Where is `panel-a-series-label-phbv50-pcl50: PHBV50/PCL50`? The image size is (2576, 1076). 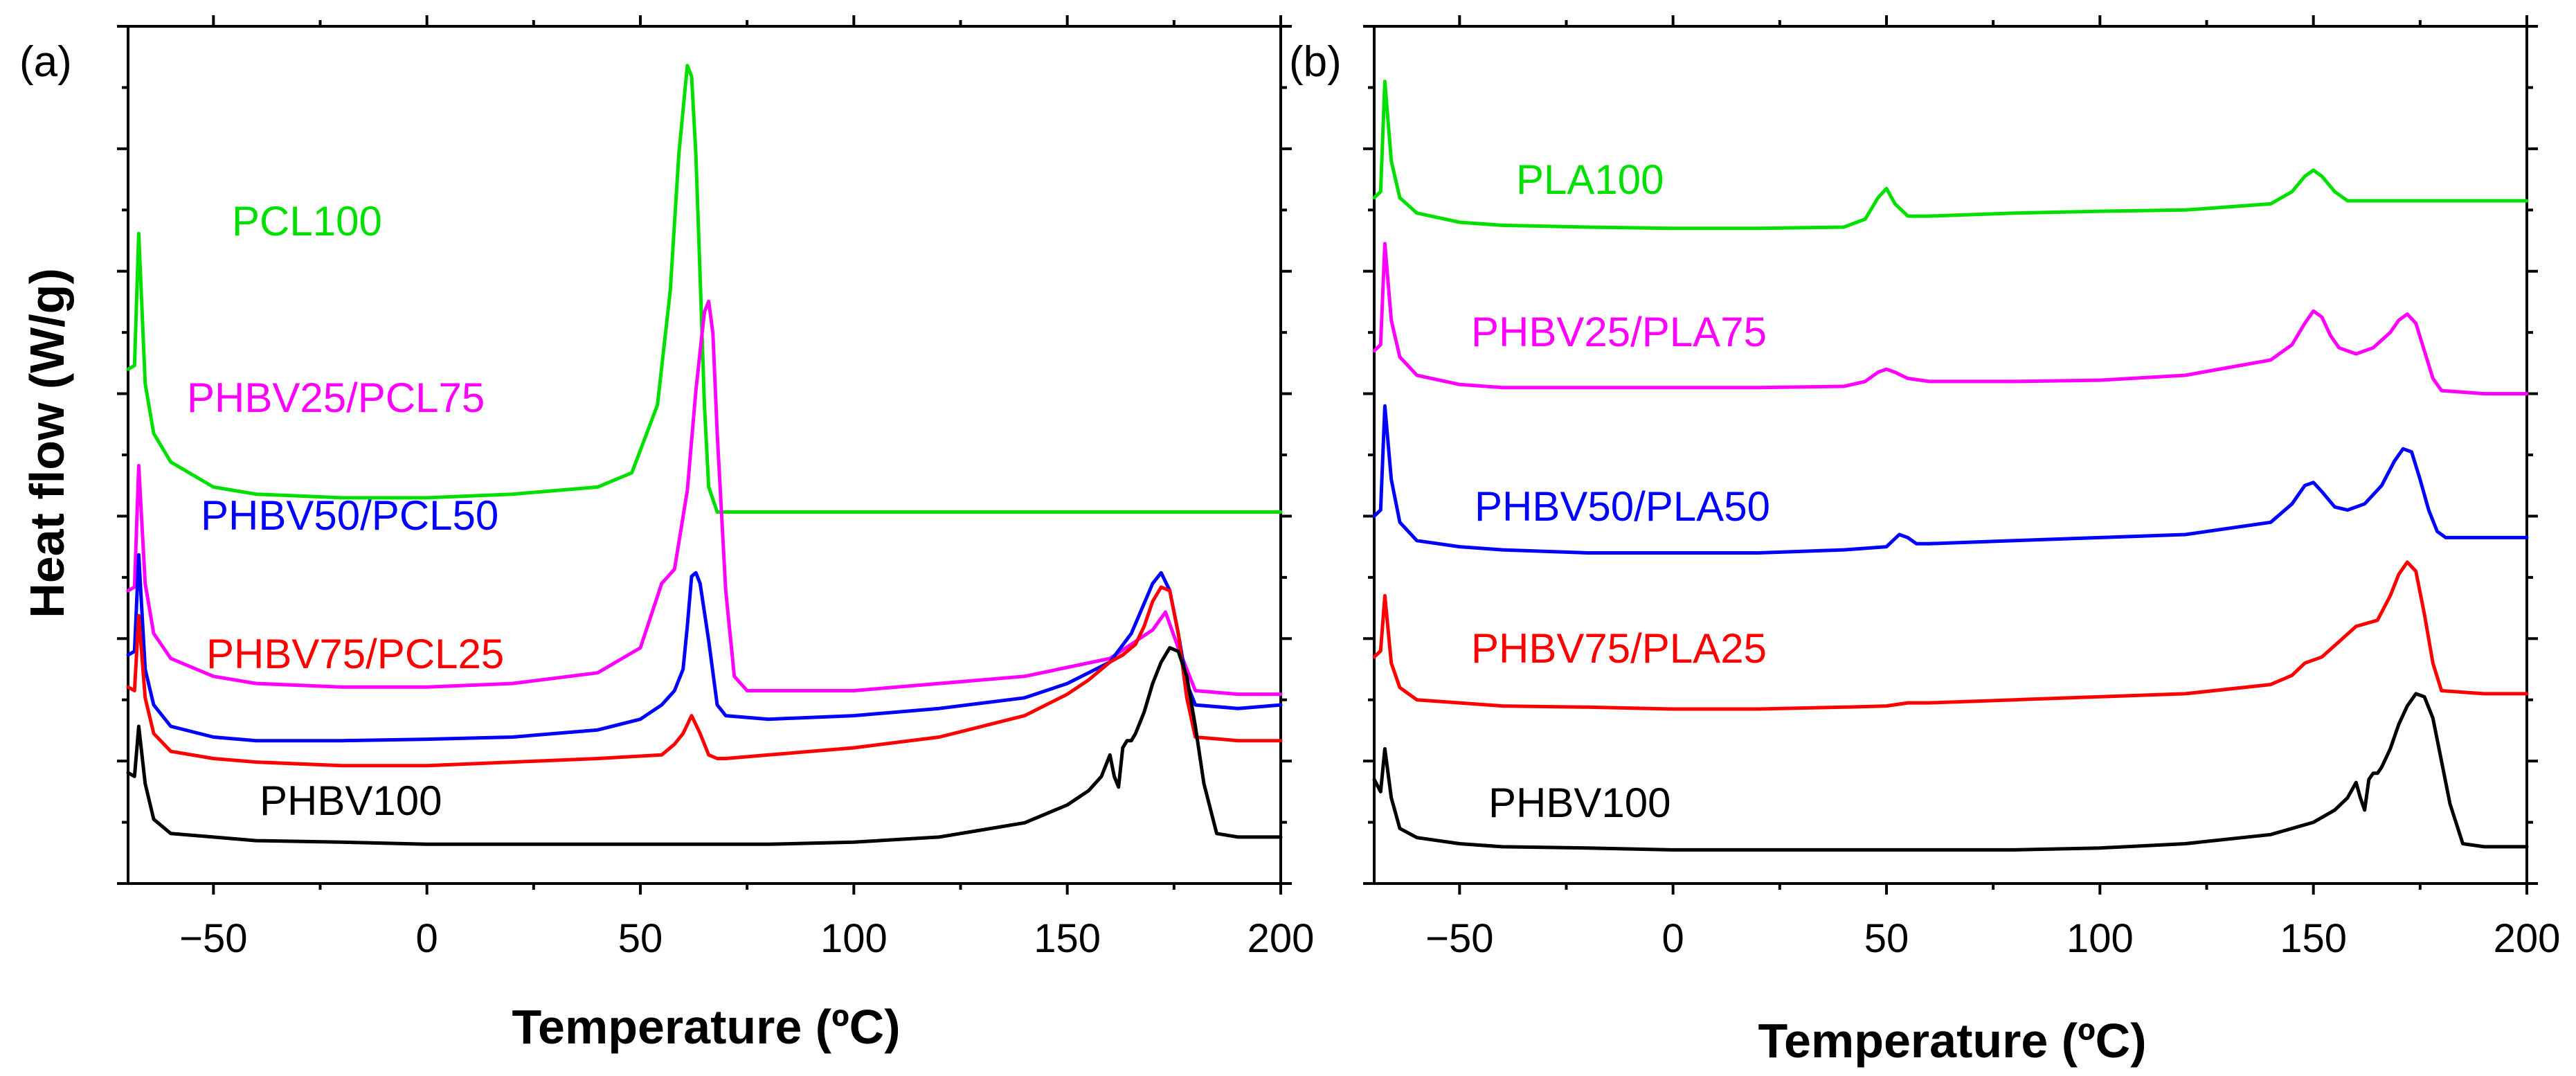
panel-a-series-label-phbv50-pcl50: PHBV50/PCL50 is located at coordinates (349, 515).